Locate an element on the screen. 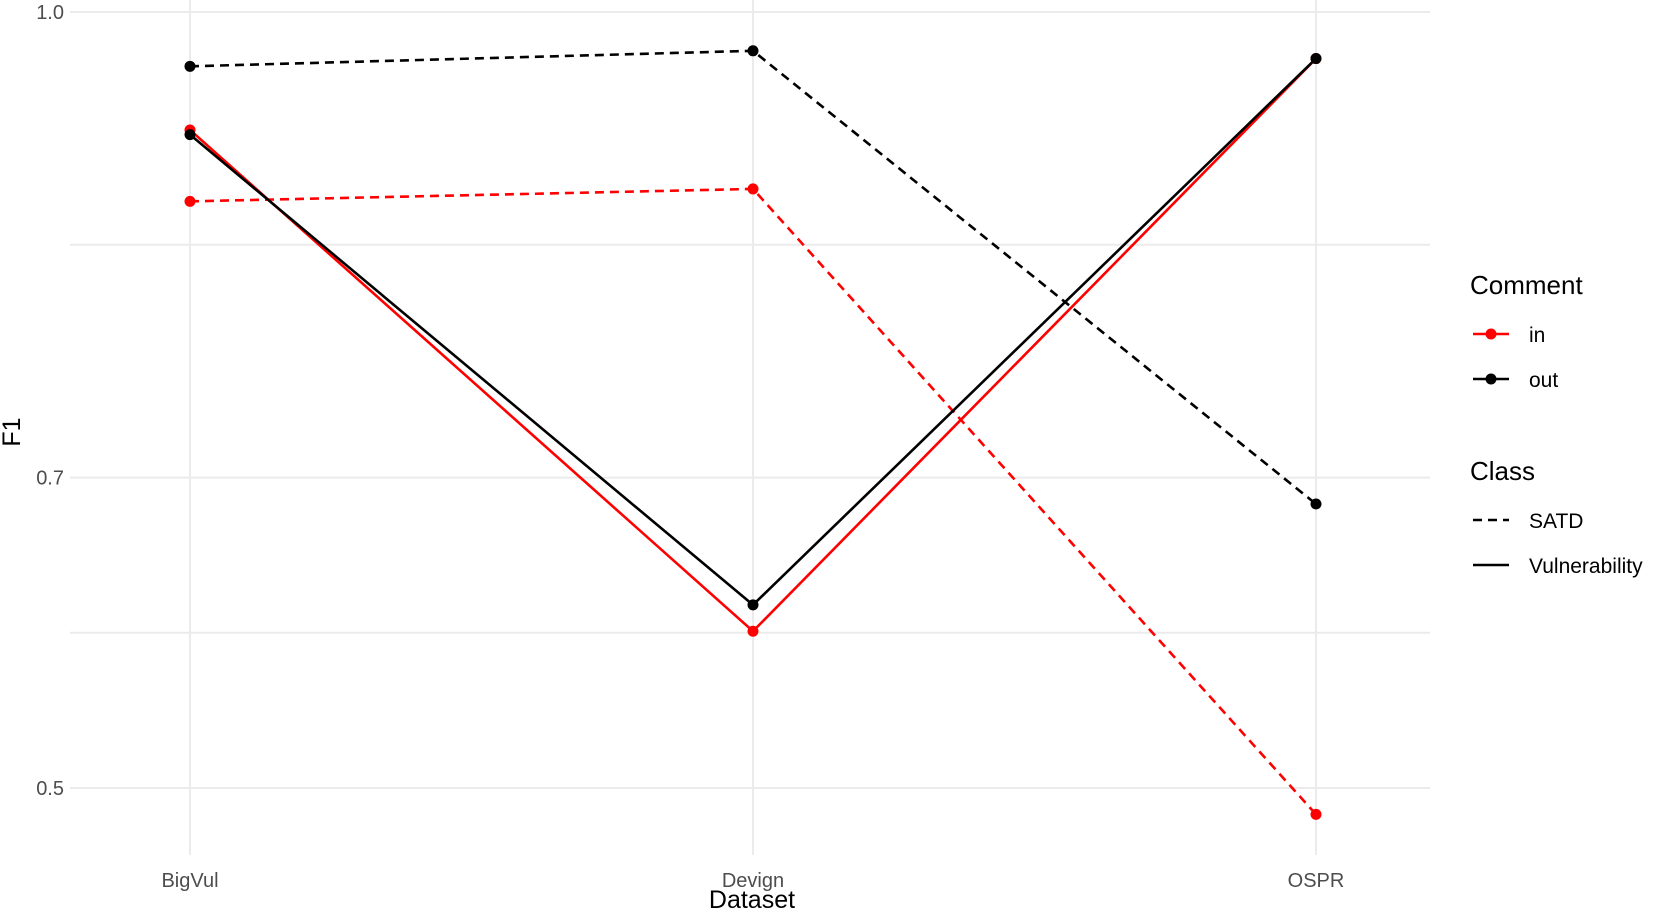 Image resolution: width=1661 pixels, height=923 pixels. legend-label-vulnerability: Vulnerability is located at coordinates (1586, 566).